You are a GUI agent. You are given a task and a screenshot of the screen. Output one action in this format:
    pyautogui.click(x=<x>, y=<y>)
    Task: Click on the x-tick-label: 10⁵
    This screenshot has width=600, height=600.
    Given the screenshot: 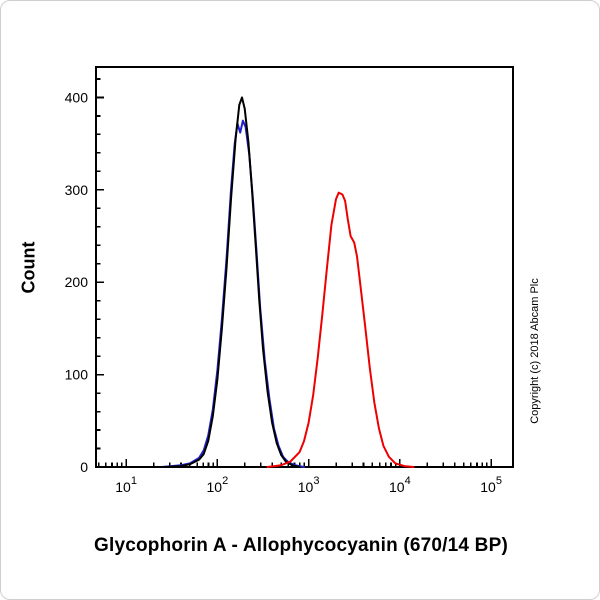 What is the action you would take?
    pyautogui.click(x=491, y=485)
    